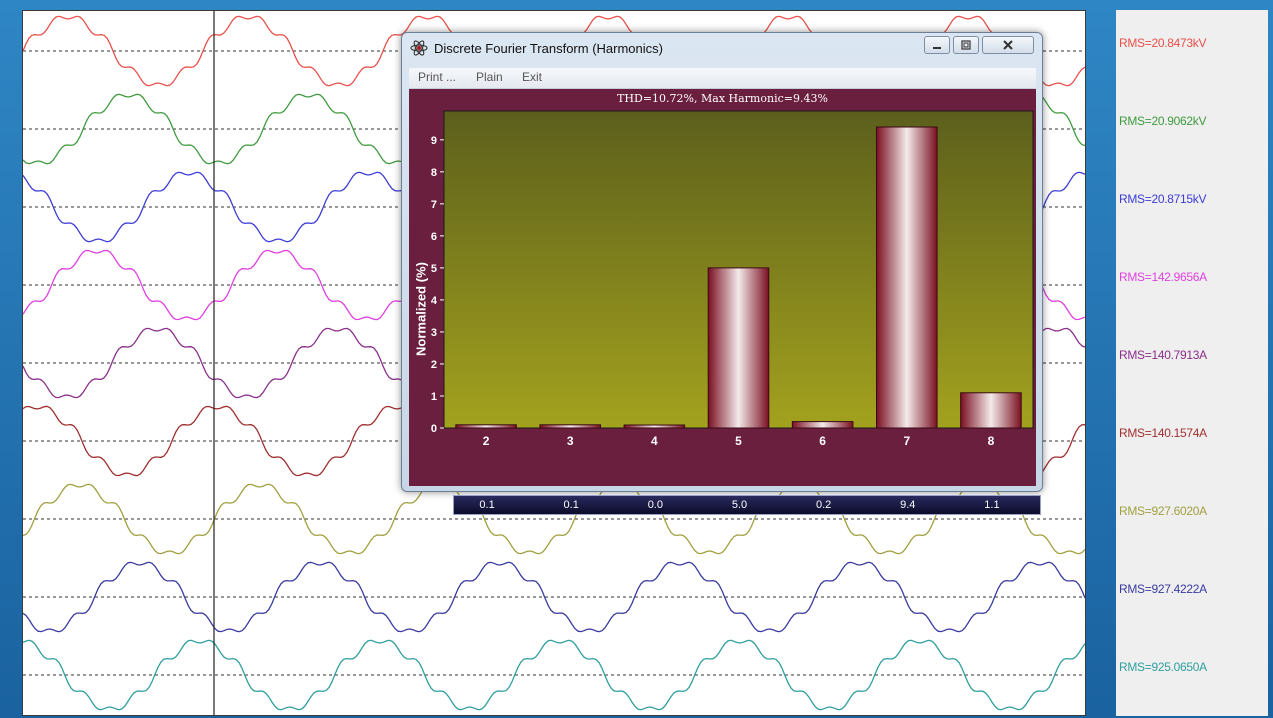 The image size is (1273, 718). What do you see at coordinates (1163, 667) in the screenshot?
I see `rms-label: RMS=925.0650A` at bounding box center [1163, 667].